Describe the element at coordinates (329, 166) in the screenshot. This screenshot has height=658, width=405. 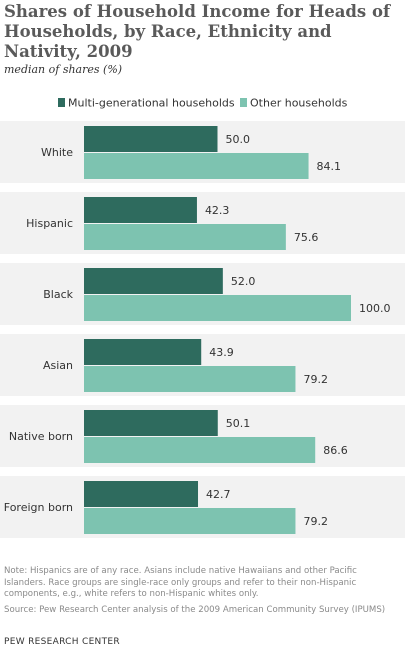
I see `value-label-1-0: 84.1` at that location.